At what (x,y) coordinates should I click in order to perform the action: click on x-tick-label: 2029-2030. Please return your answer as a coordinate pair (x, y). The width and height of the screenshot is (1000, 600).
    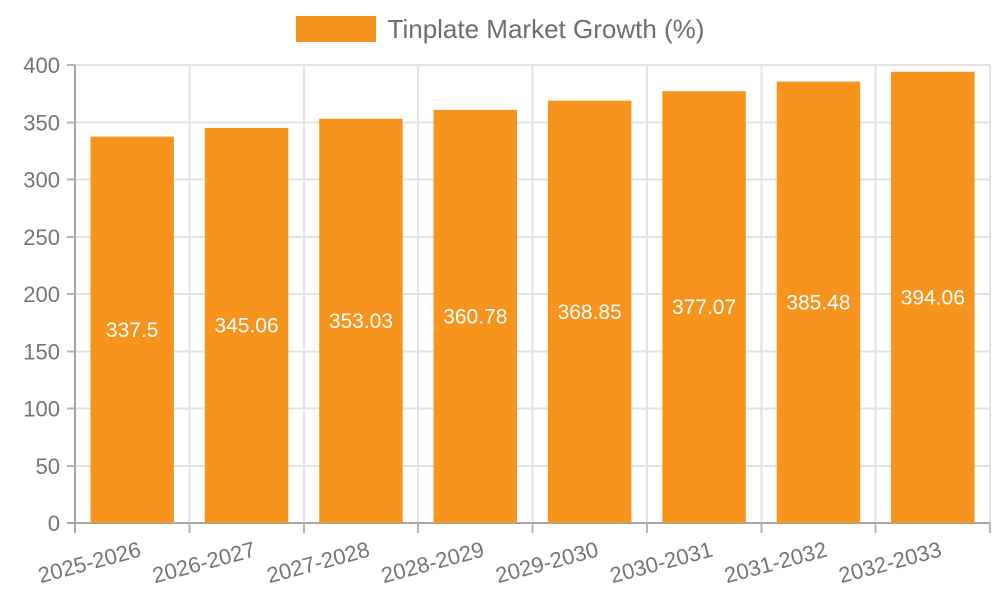
    Looking at the image, I should click on (547, 562).